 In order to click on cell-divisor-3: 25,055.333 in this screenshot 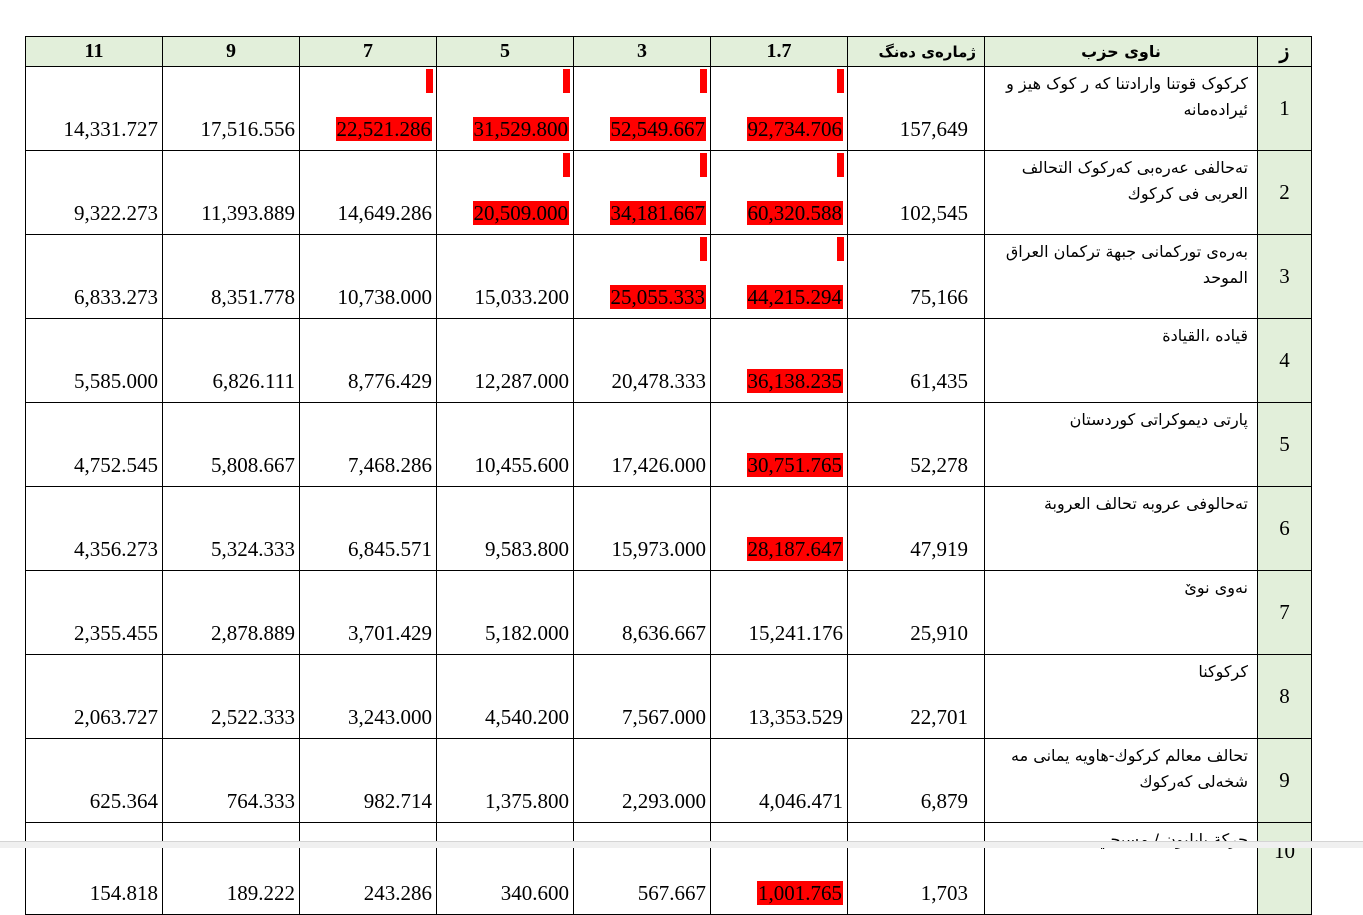, I will do `click(642, 276)`.